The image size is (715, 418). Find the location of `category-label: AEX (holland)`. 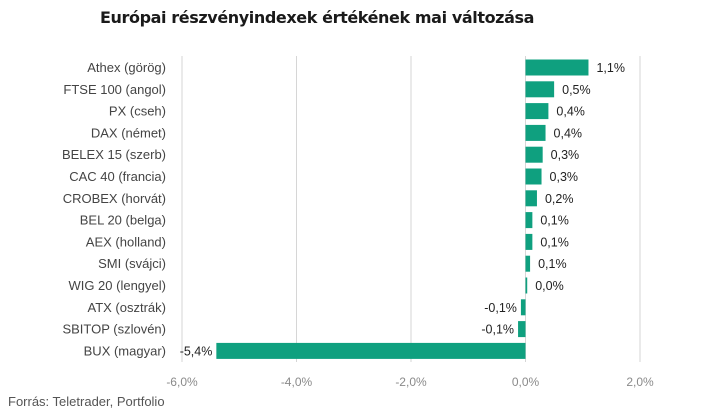

category-label: AEX (holland) is located at coordinates (126, 241).